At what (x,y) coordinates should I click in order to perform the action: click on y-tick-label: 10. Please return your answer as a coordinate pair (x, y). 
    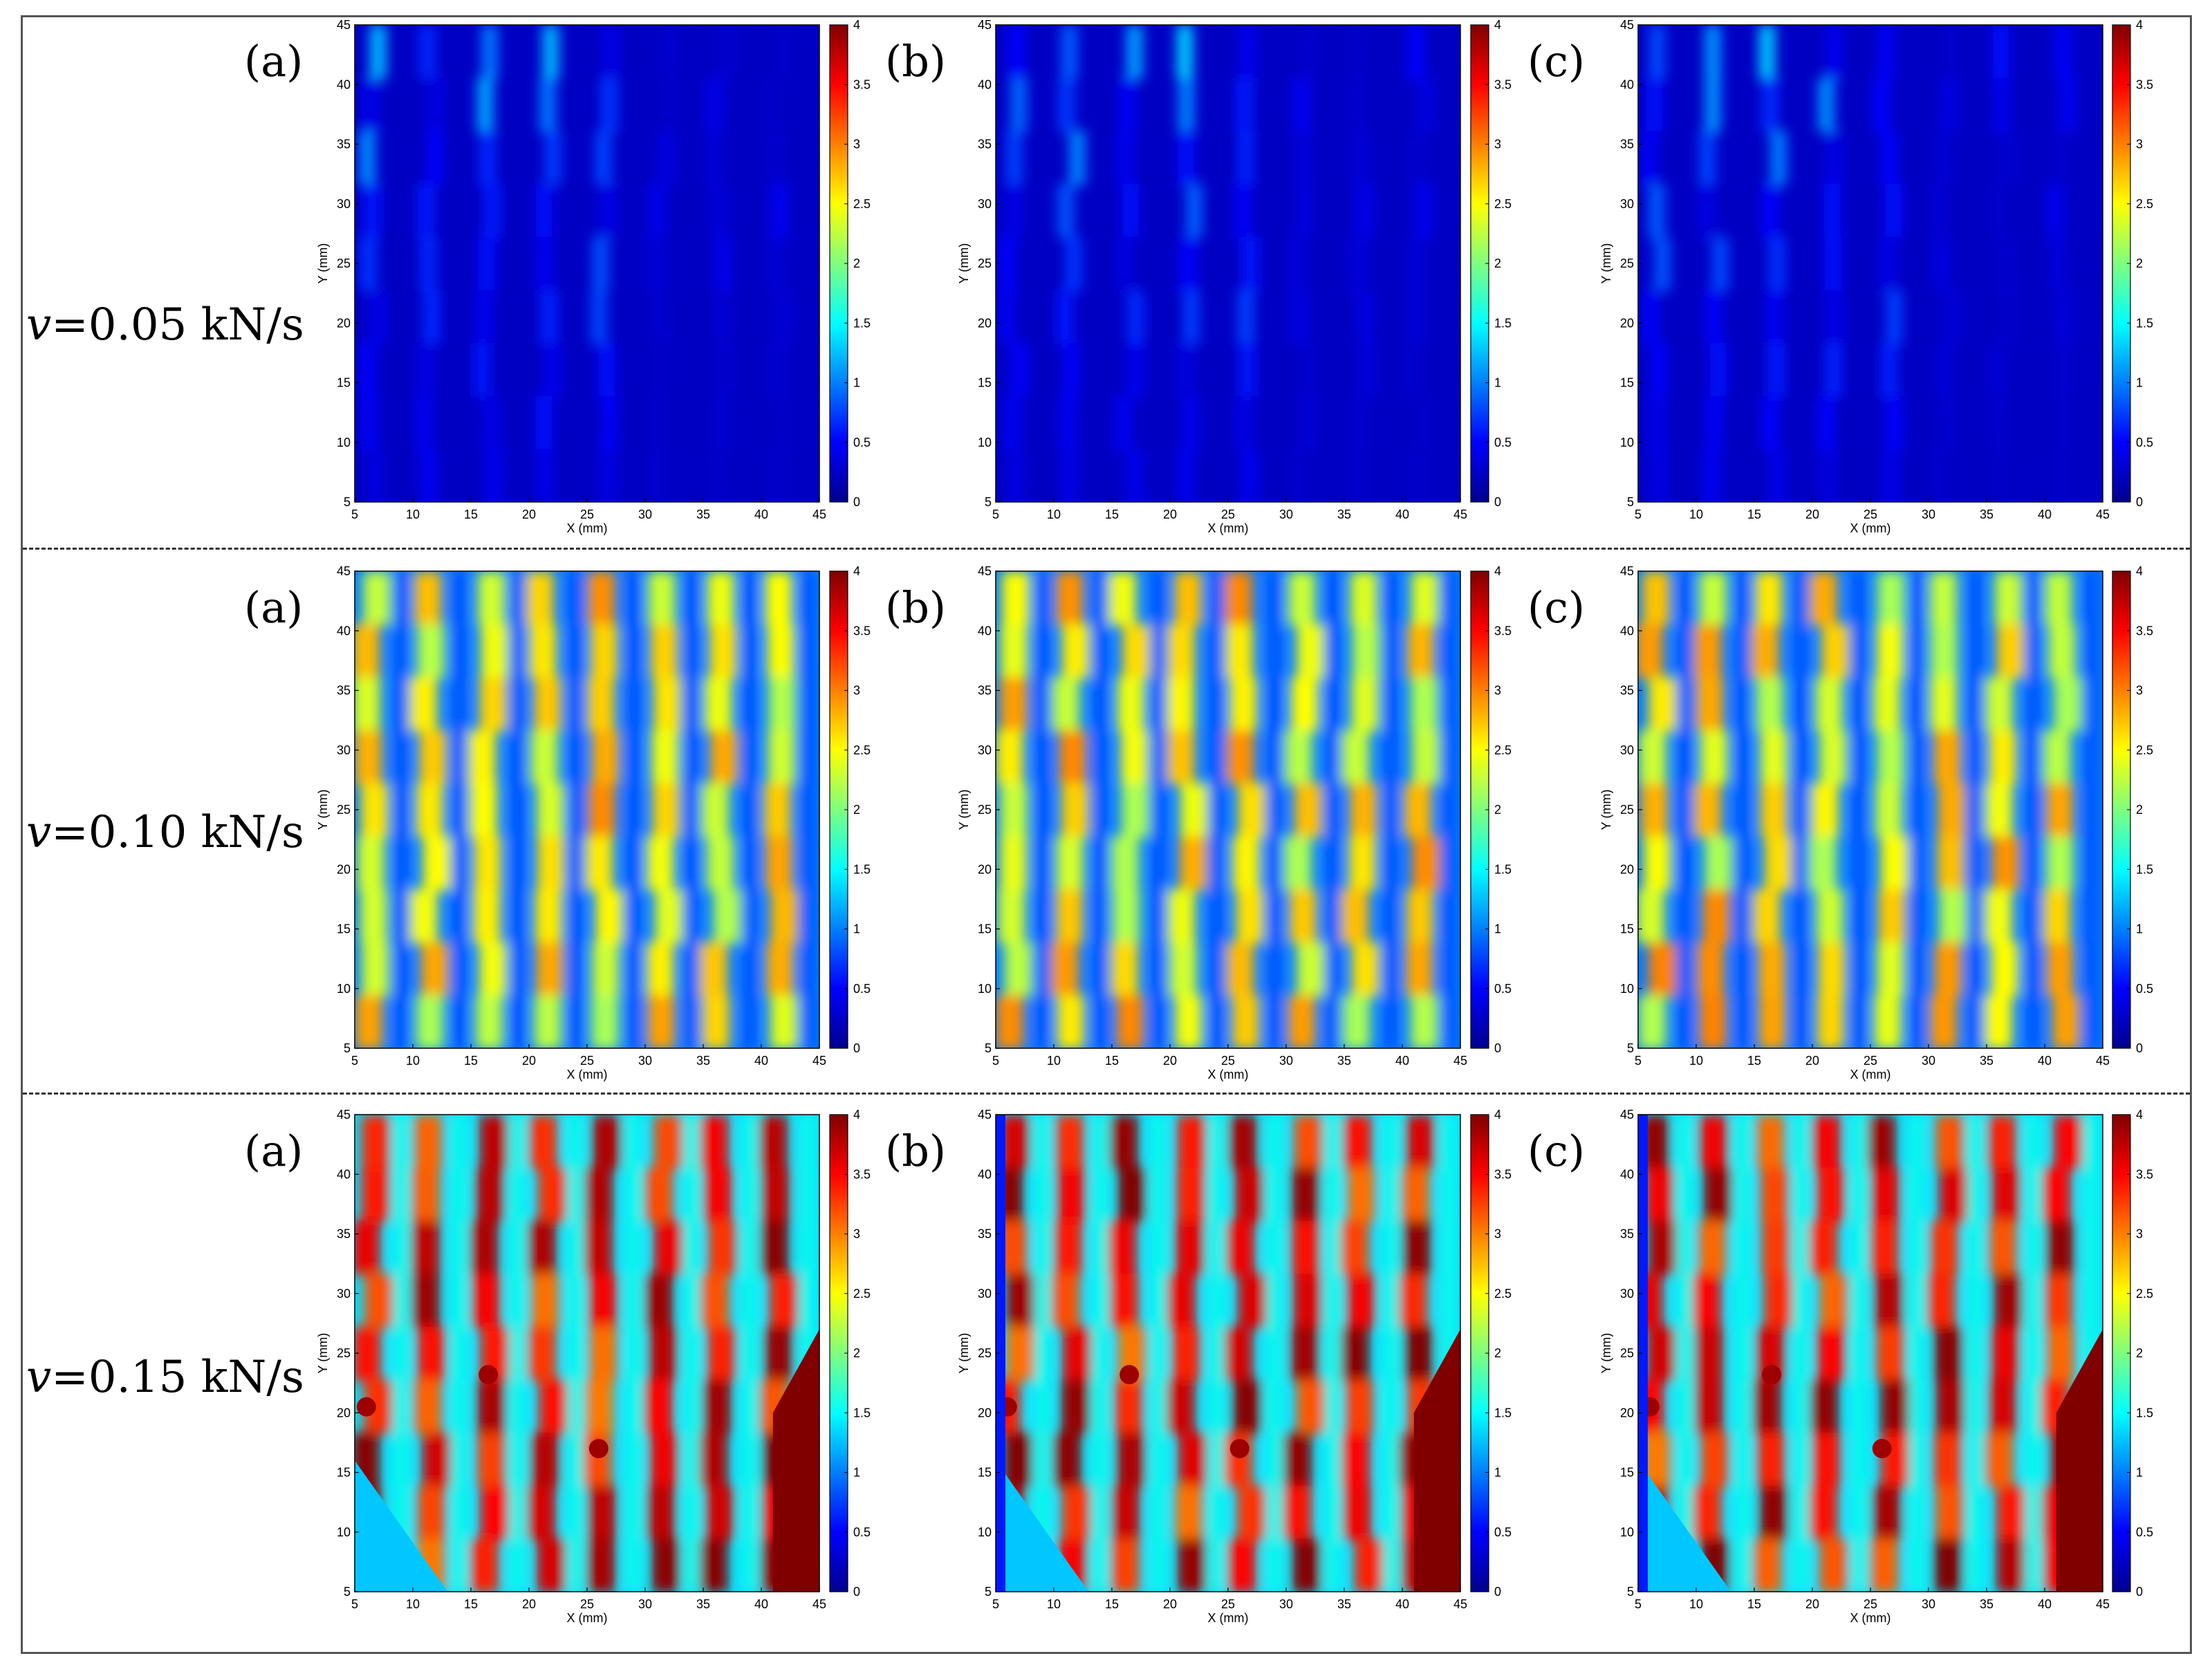
    Looking at the image, I should click on (344, 1532).